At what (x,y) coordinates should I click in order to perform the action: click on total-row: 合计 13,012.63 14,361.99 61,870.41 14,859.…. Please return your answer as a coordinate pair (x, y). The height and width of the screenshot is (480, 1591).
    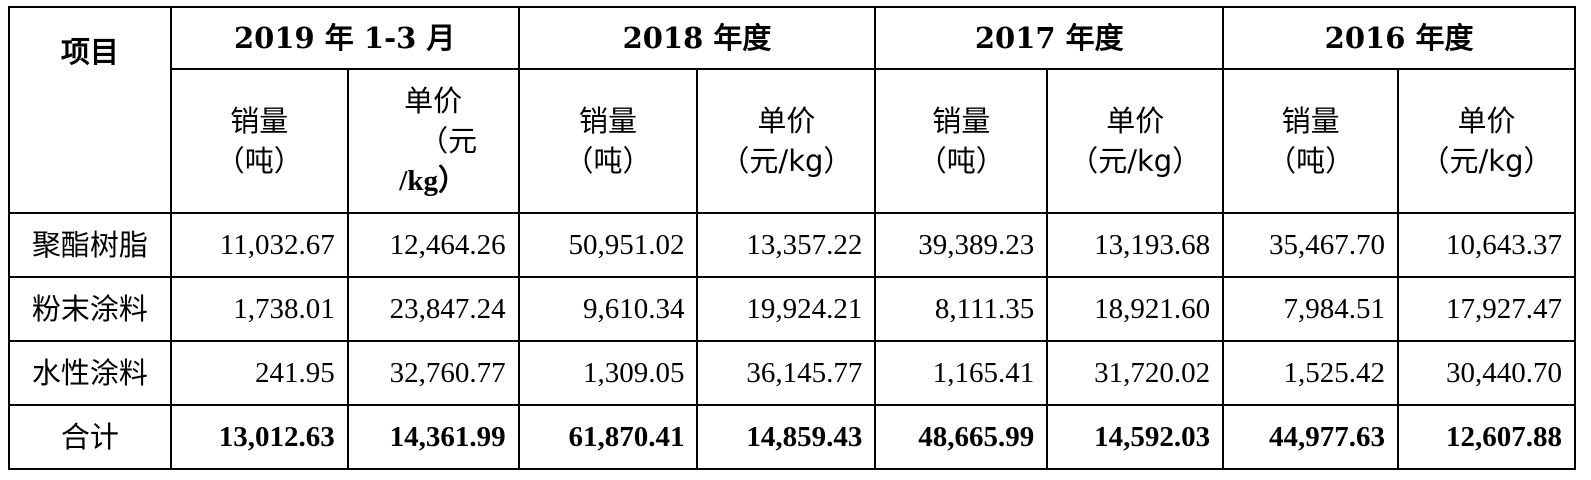
    Looking at the image, I should click on (792, 437).